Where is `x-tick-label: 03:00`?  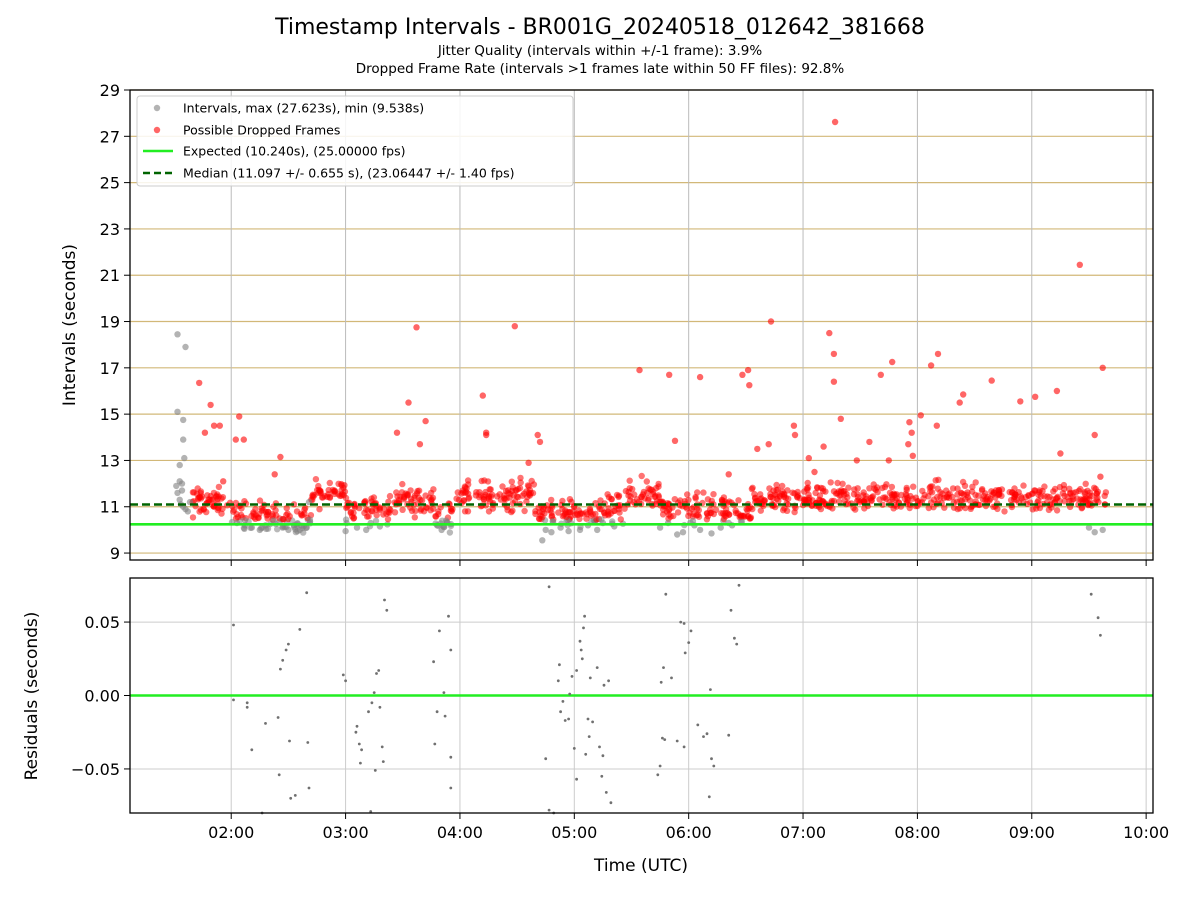 x-tick-label: 03:00 is located at coordinates (346, 832).